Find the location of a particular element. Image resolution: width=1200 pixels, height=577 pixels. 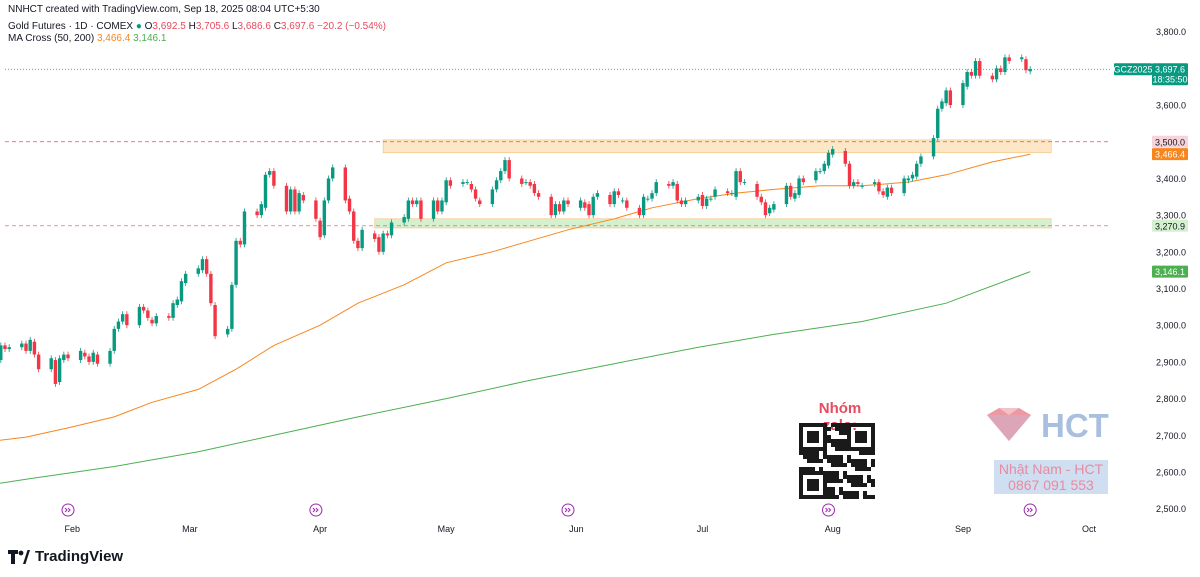

price-label-text: 18:35:50 is located at coordinates (1169, 80).